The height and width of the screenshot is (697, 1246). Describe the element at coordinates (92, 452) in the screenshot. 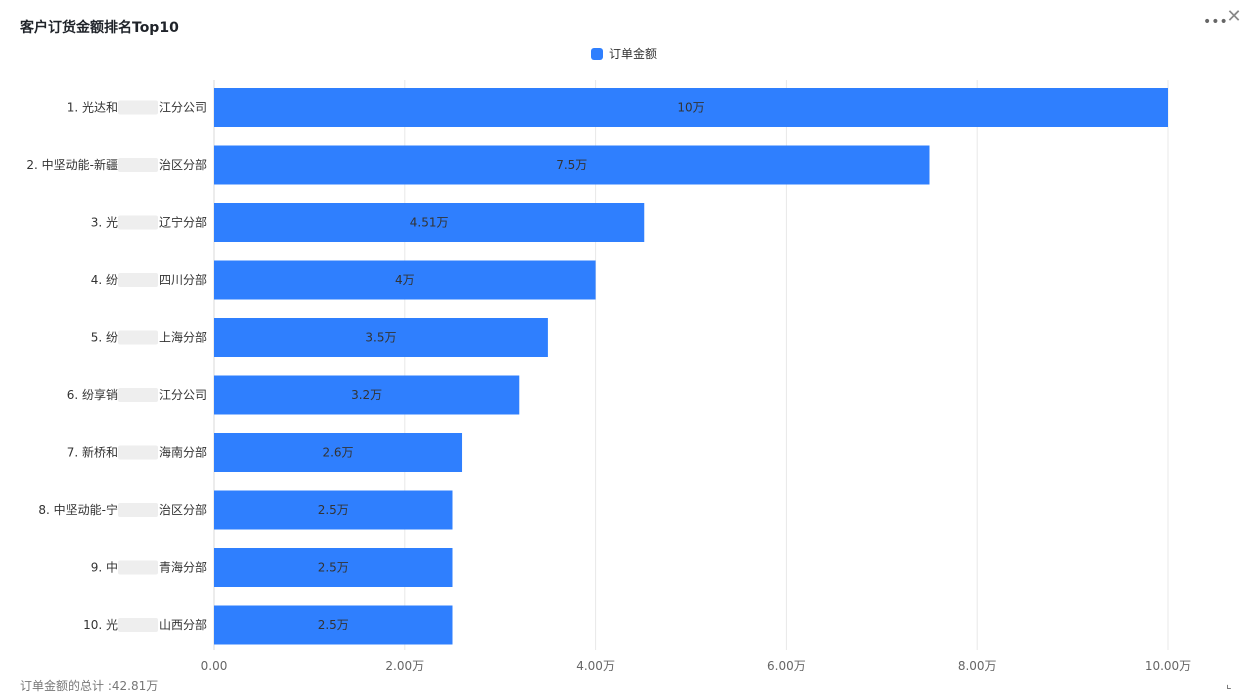

I see `y-tick-label-prefix: 7. 新桥和` at that location.